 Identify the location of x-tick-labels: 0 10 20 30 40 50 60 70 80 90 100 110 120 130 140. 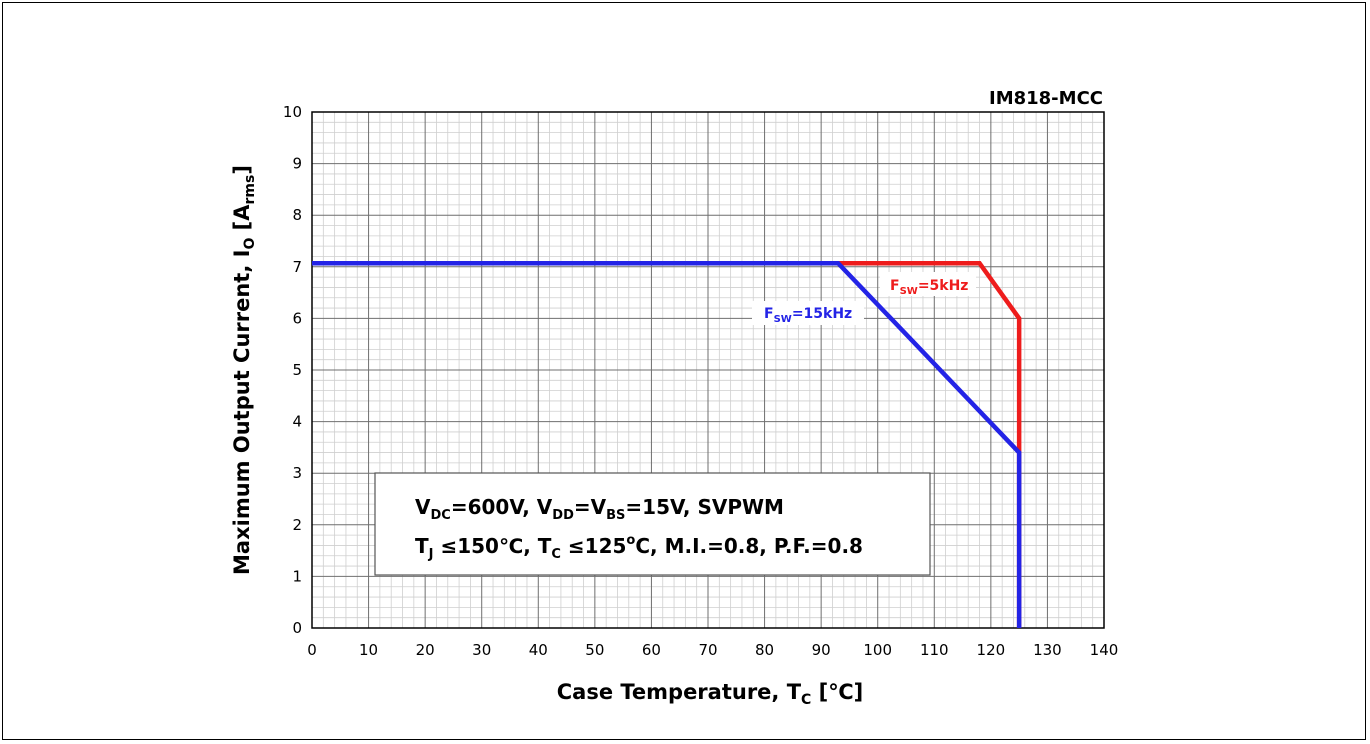
(712, 650).